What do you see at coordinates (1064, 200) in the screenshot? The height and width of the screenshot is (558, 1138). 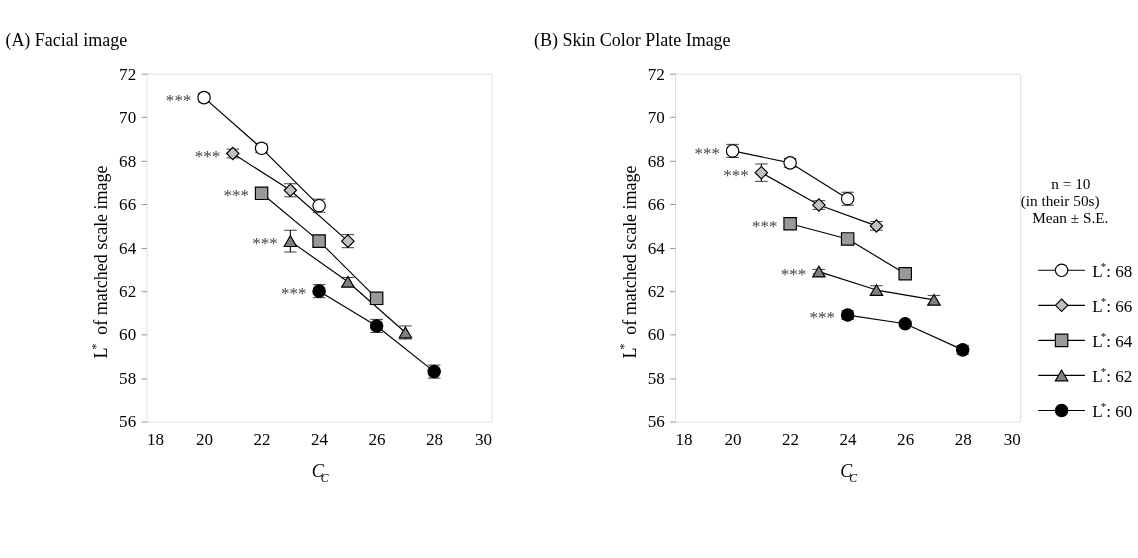 I see `legend-title: n = 10 (in their 50s) Mean ± S.E.` at bounding box center [1064, 200].